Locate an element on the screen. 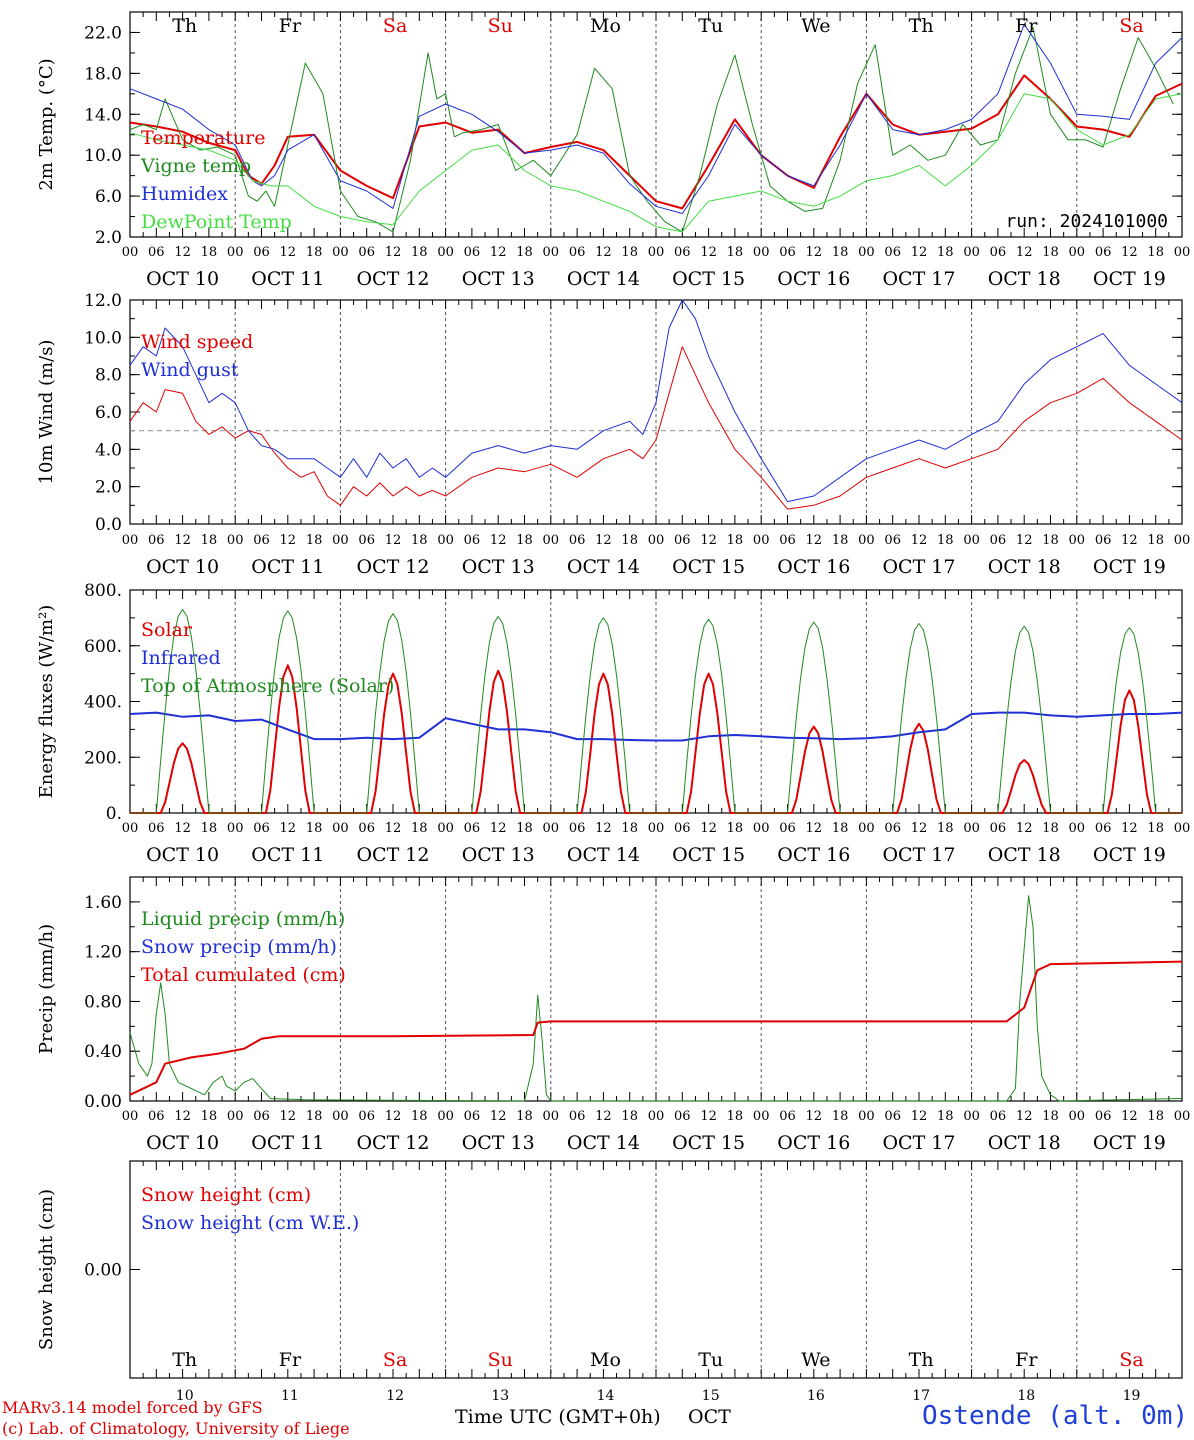 Image resolution: width=1194 pixels, height=1440 pixels. date-label: OCT 15 is located at coordinates (708, 279).